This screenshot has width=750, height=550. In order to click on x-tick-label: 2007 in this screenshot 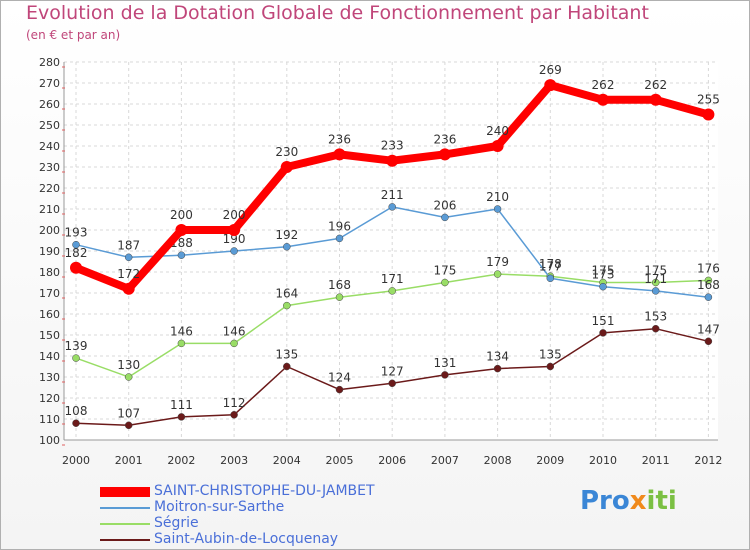, I will do `click(445, 460)`.